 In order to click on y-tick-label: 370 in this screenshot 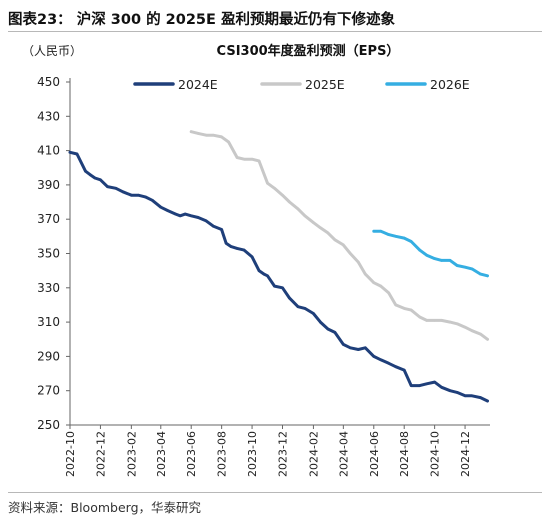, I will do `click(48, 219)`.